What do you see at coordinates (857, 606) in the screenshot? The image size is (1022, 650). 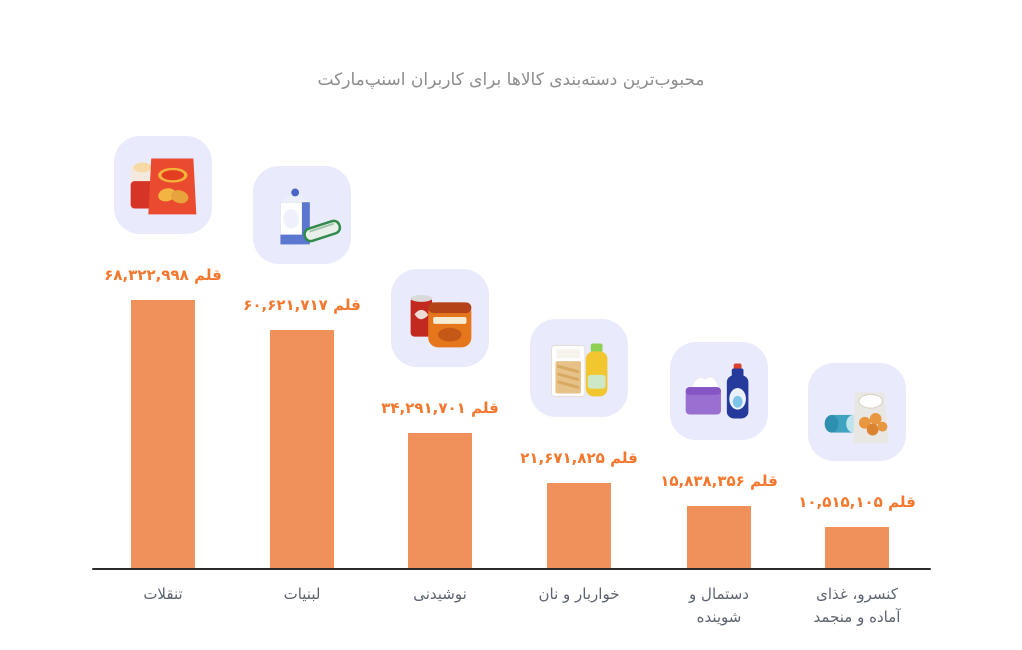 I see `category-label: کنسرو، غذای آماده و منجمد` at bounding box center [857, 606].